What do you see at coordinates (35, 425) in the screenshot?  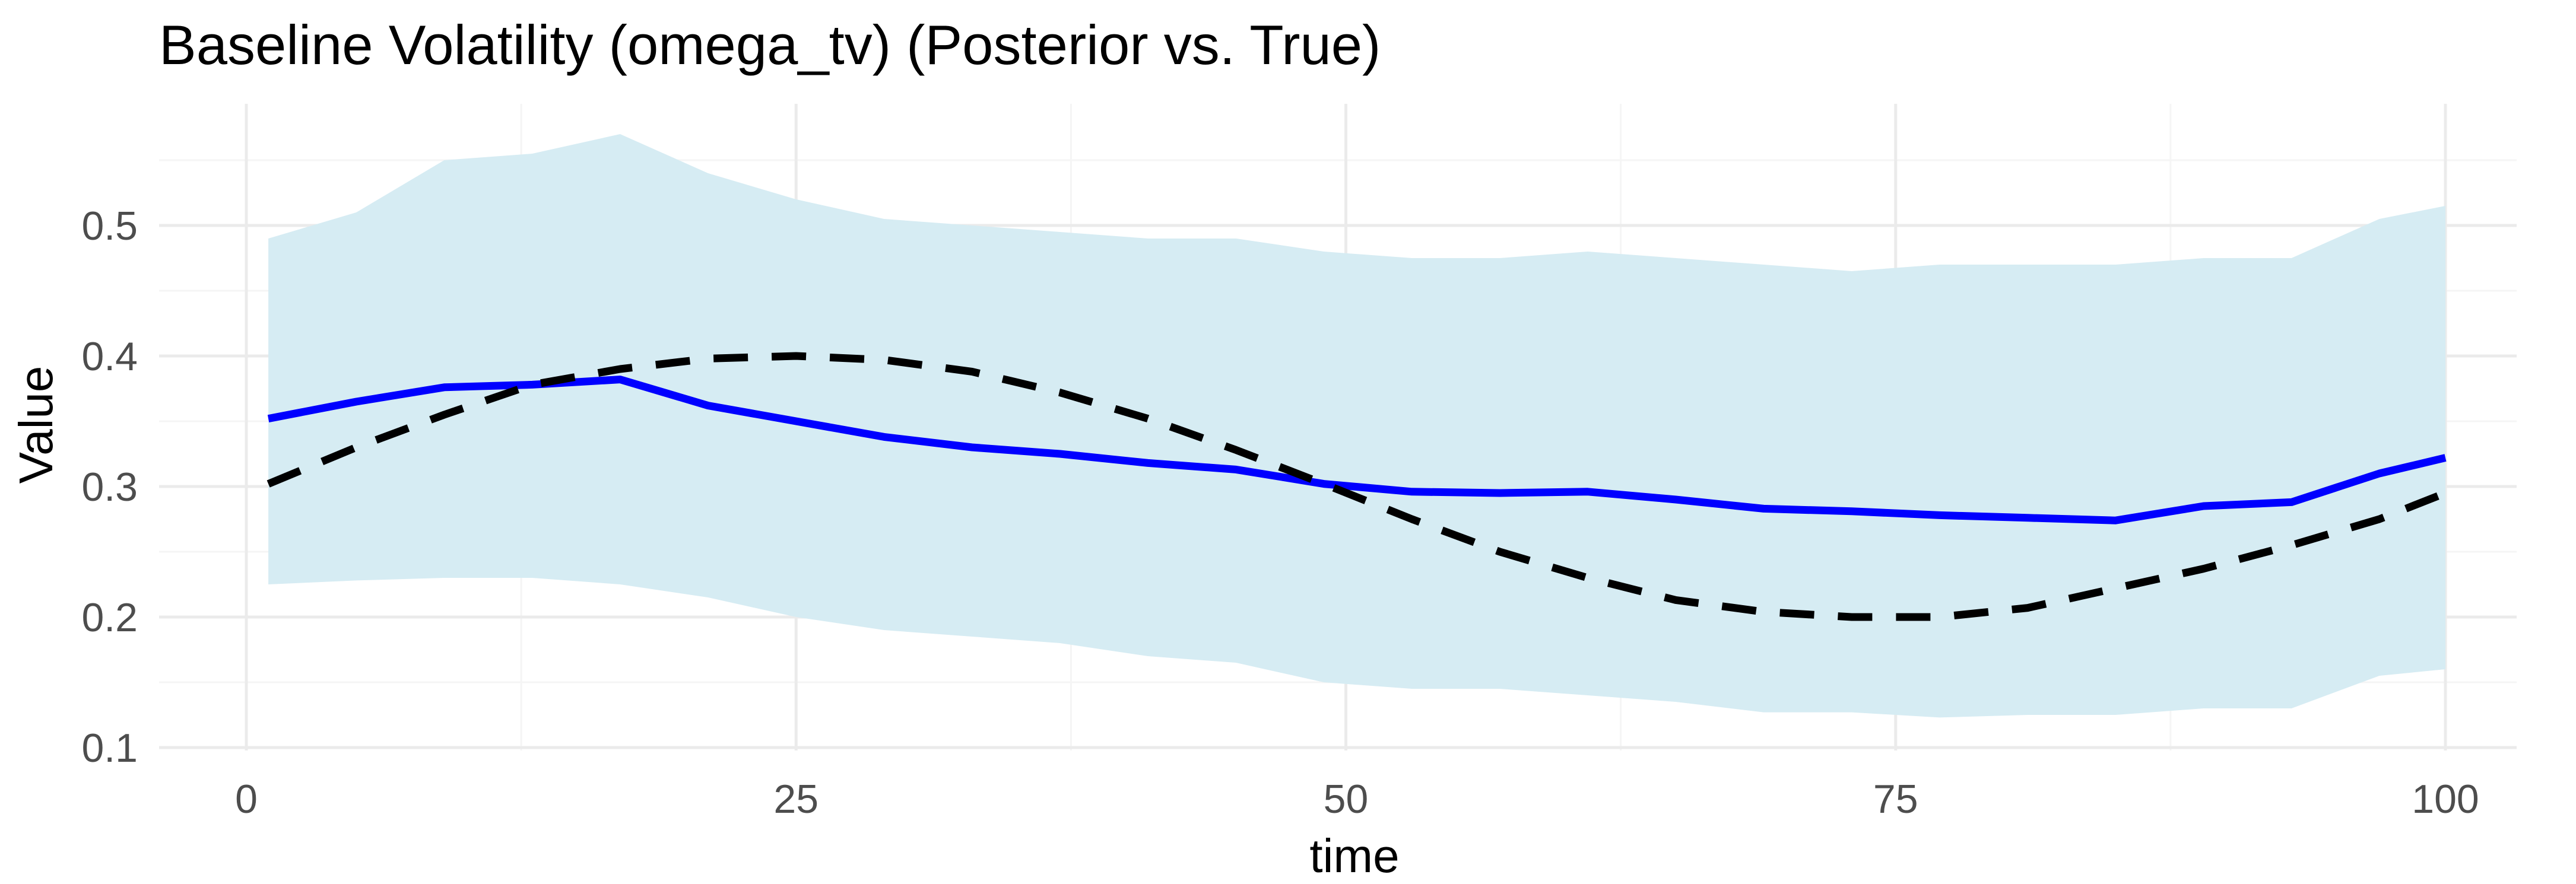 I see `y-axis-title: Value` at bounding box center [35, 425].